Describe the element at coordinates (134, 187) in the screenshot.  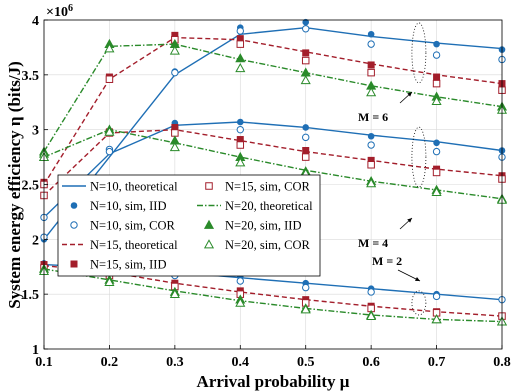
I see `legend-label: N=10, theoretical` at that location.